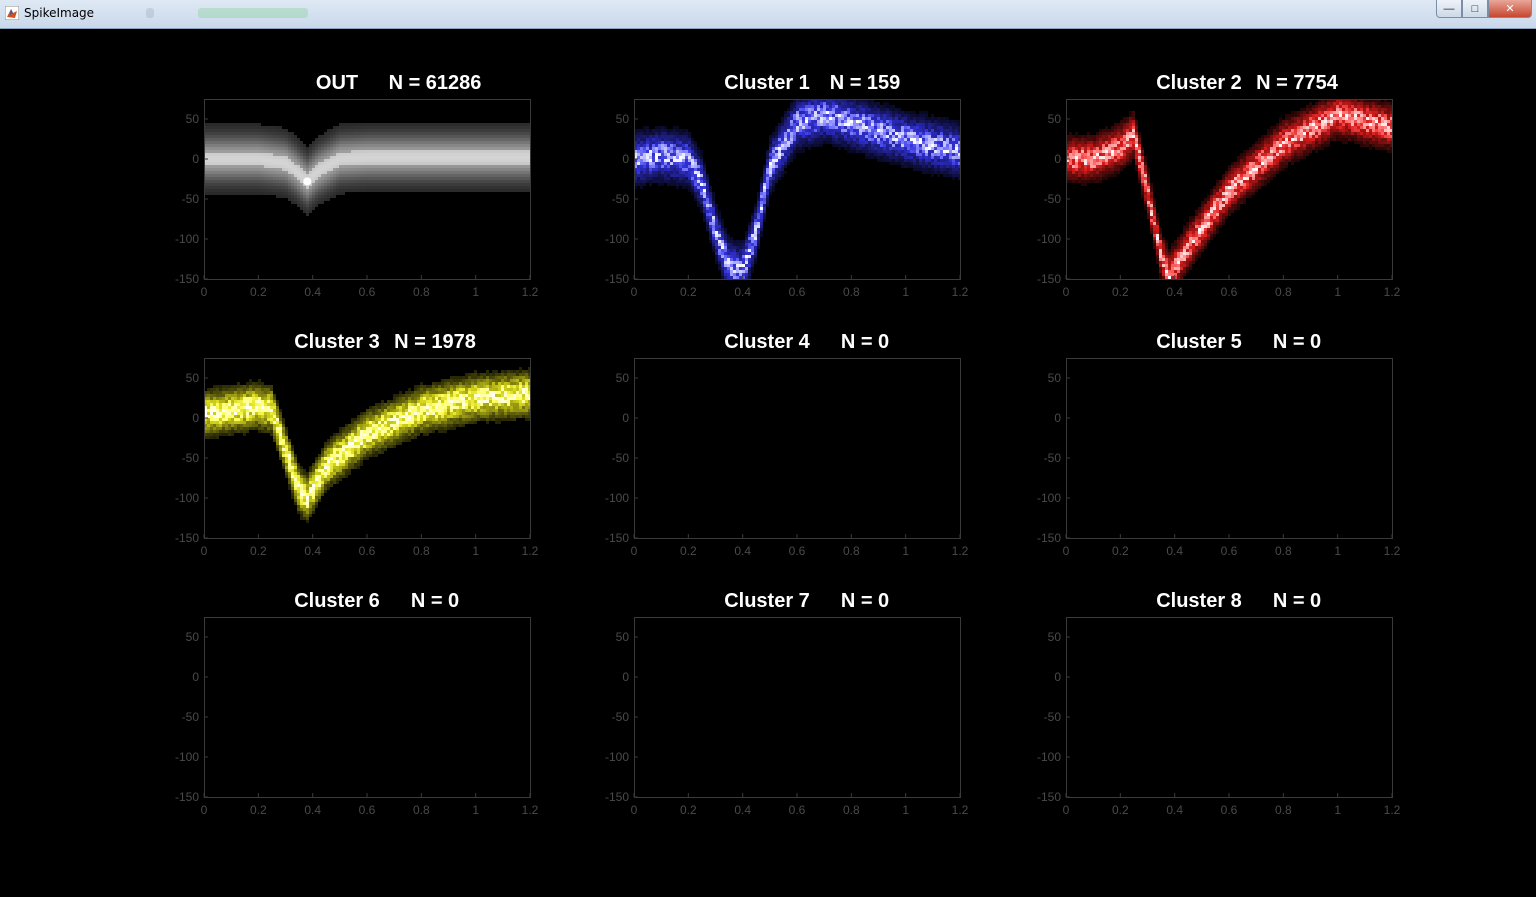 Image resolution: width=1536 pixels, height=897 pixels. What do you see at coordinates (767, 601) in the screenshot?
I see `subplot-title: Cluster 7` at bounding box center [767, 601].